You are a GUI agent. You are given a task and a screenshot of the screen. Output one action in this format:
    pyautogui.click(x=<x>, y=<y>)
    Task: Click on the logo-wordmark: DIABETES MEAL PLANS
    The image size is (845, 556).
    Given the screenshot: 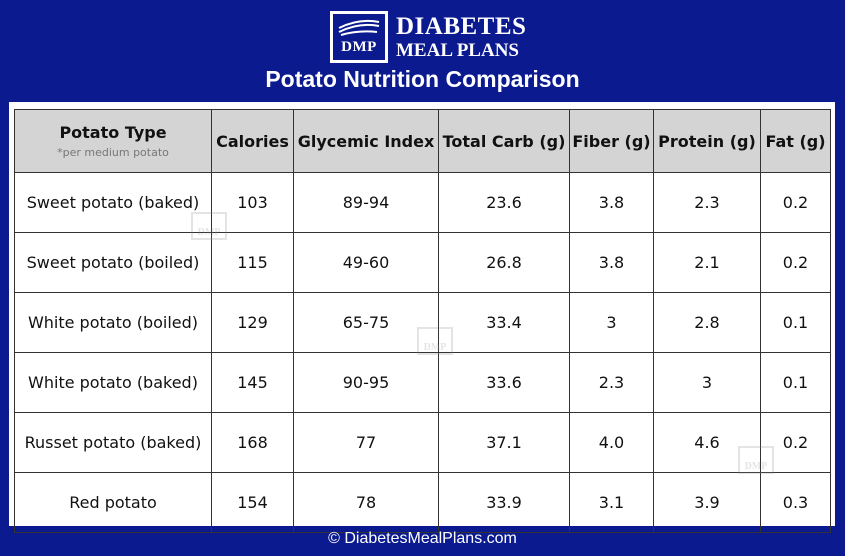 What is the action you would take?
    pyautogui.click(x=461, y=37)
    